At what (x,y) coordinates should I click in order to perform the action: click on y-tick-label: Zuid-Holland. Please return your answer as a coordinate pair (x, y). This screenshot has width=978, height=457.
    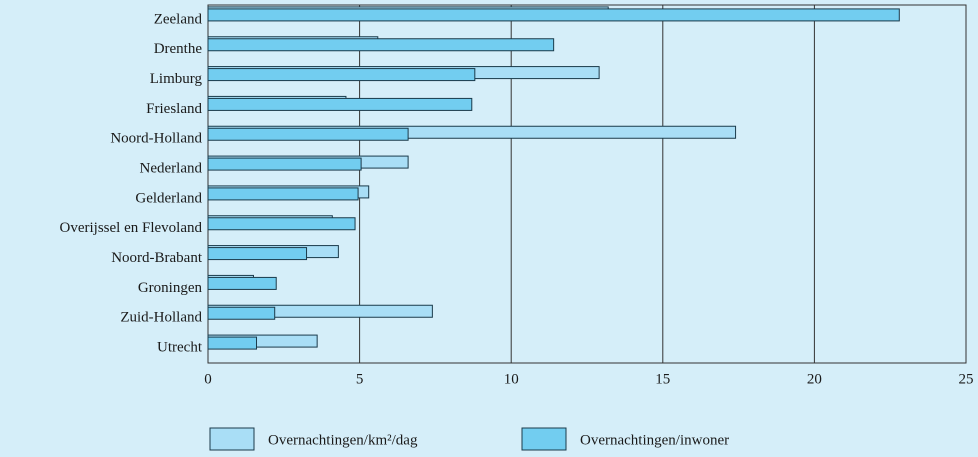
    Looking at the image, I should click on (161, 318).